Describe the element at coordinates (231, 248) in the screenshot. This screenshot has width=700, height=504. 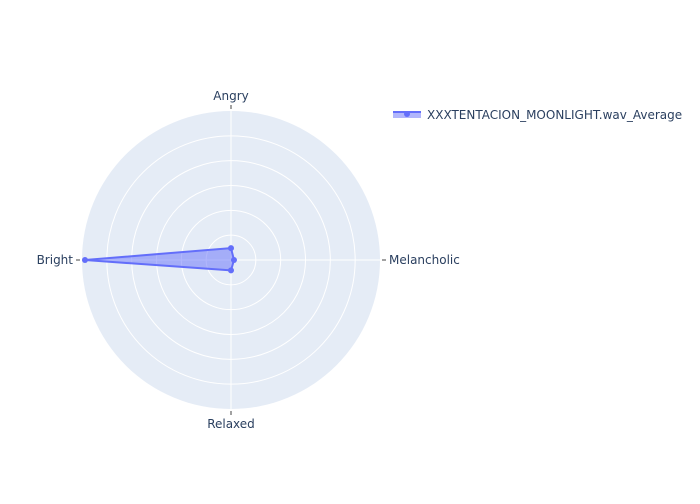
I see `data-point-angry` at that location.